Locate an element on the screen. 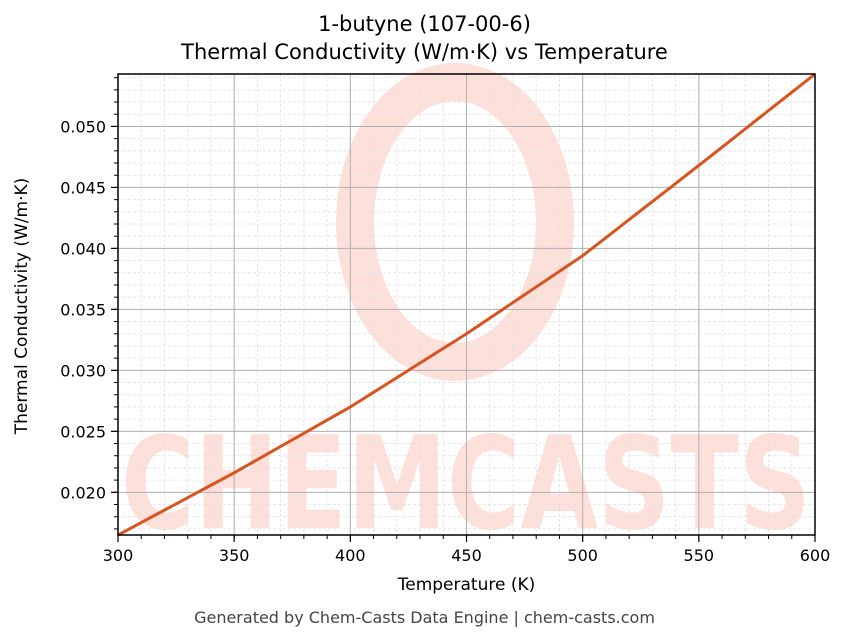 The width and height of the screenshot is (849, 644). chart-title-line1: 1-butyne (107-00-6) is located at coordinates (424, 24).